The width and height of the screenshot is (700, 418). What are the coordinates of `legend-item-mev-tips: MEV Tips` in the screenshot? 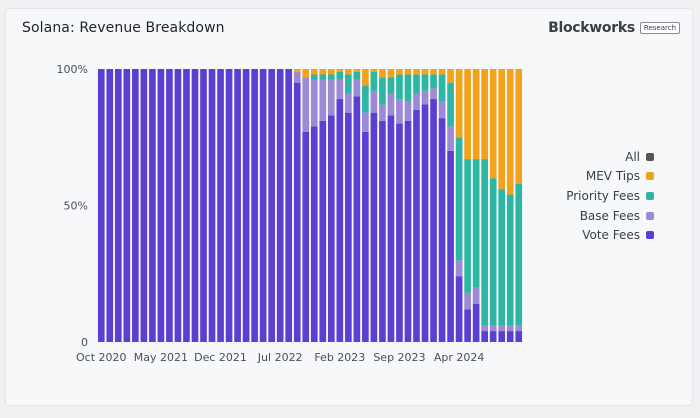 It's located at (587, 177).